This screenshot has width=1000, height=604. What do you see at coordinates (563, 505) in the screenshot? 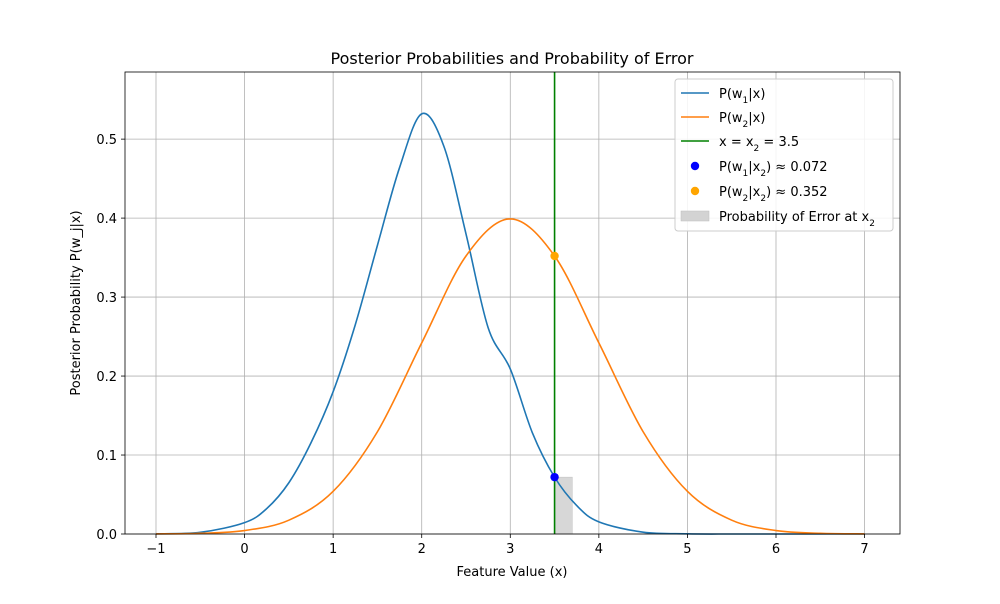
I see `error-region-bar` at bounding box center [563, 505].